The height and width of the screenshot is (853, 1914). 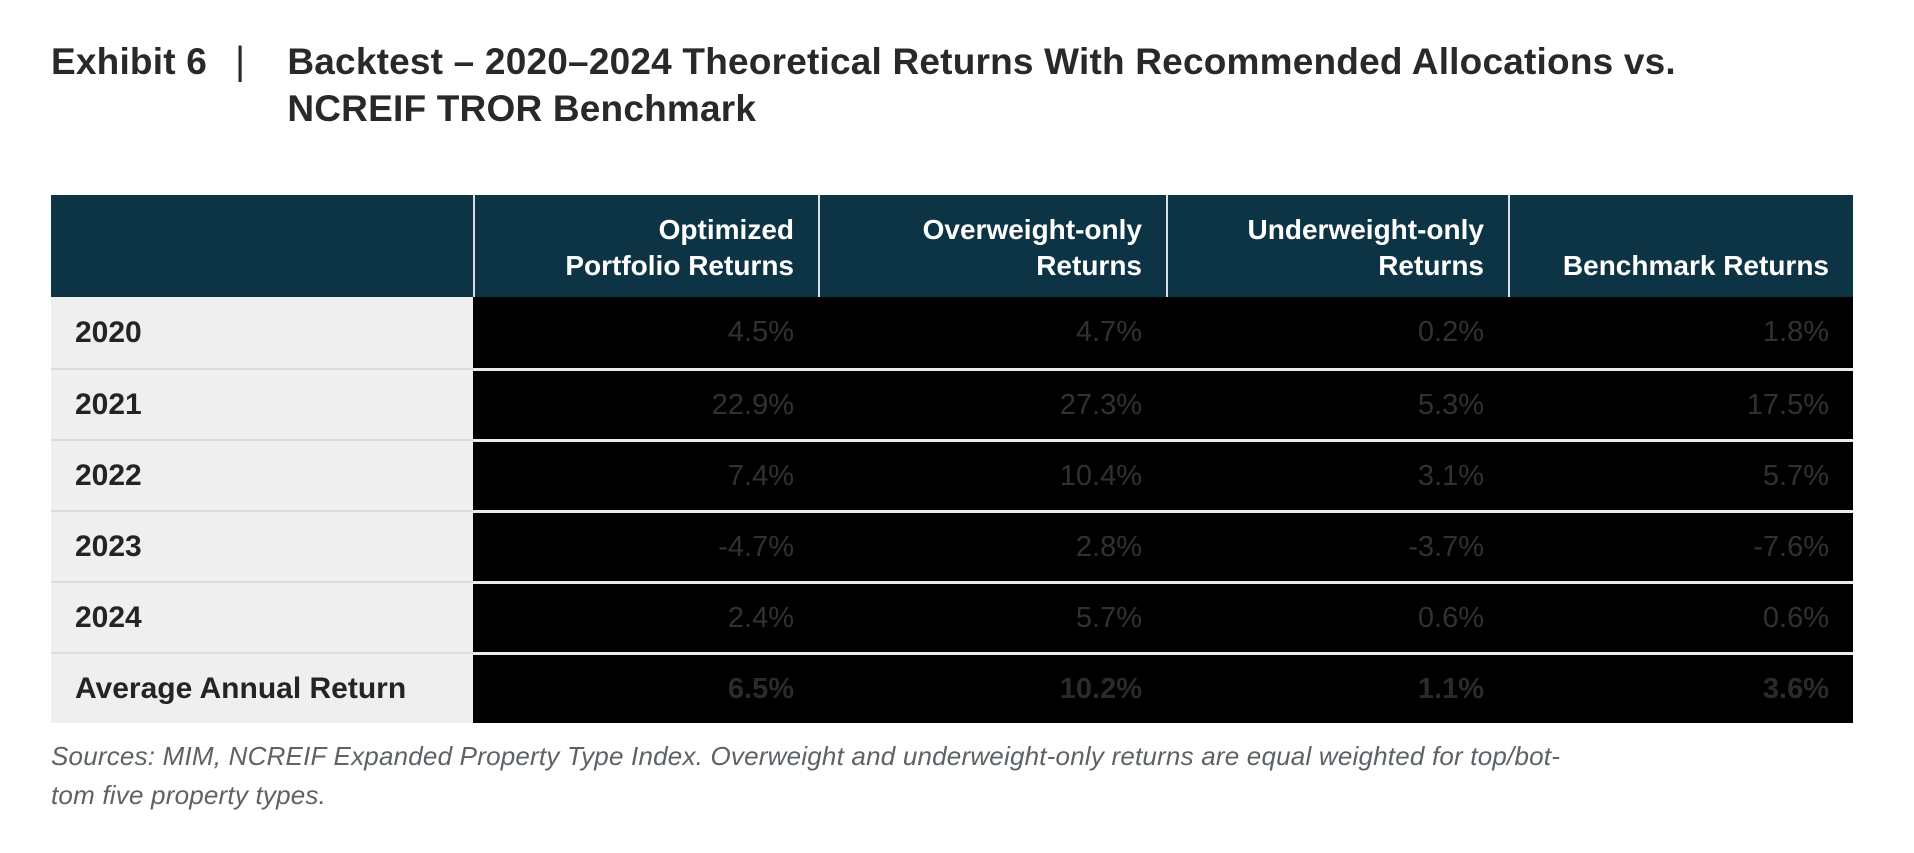 I want to click on row-label: 2024, so click(x=262, y=616).